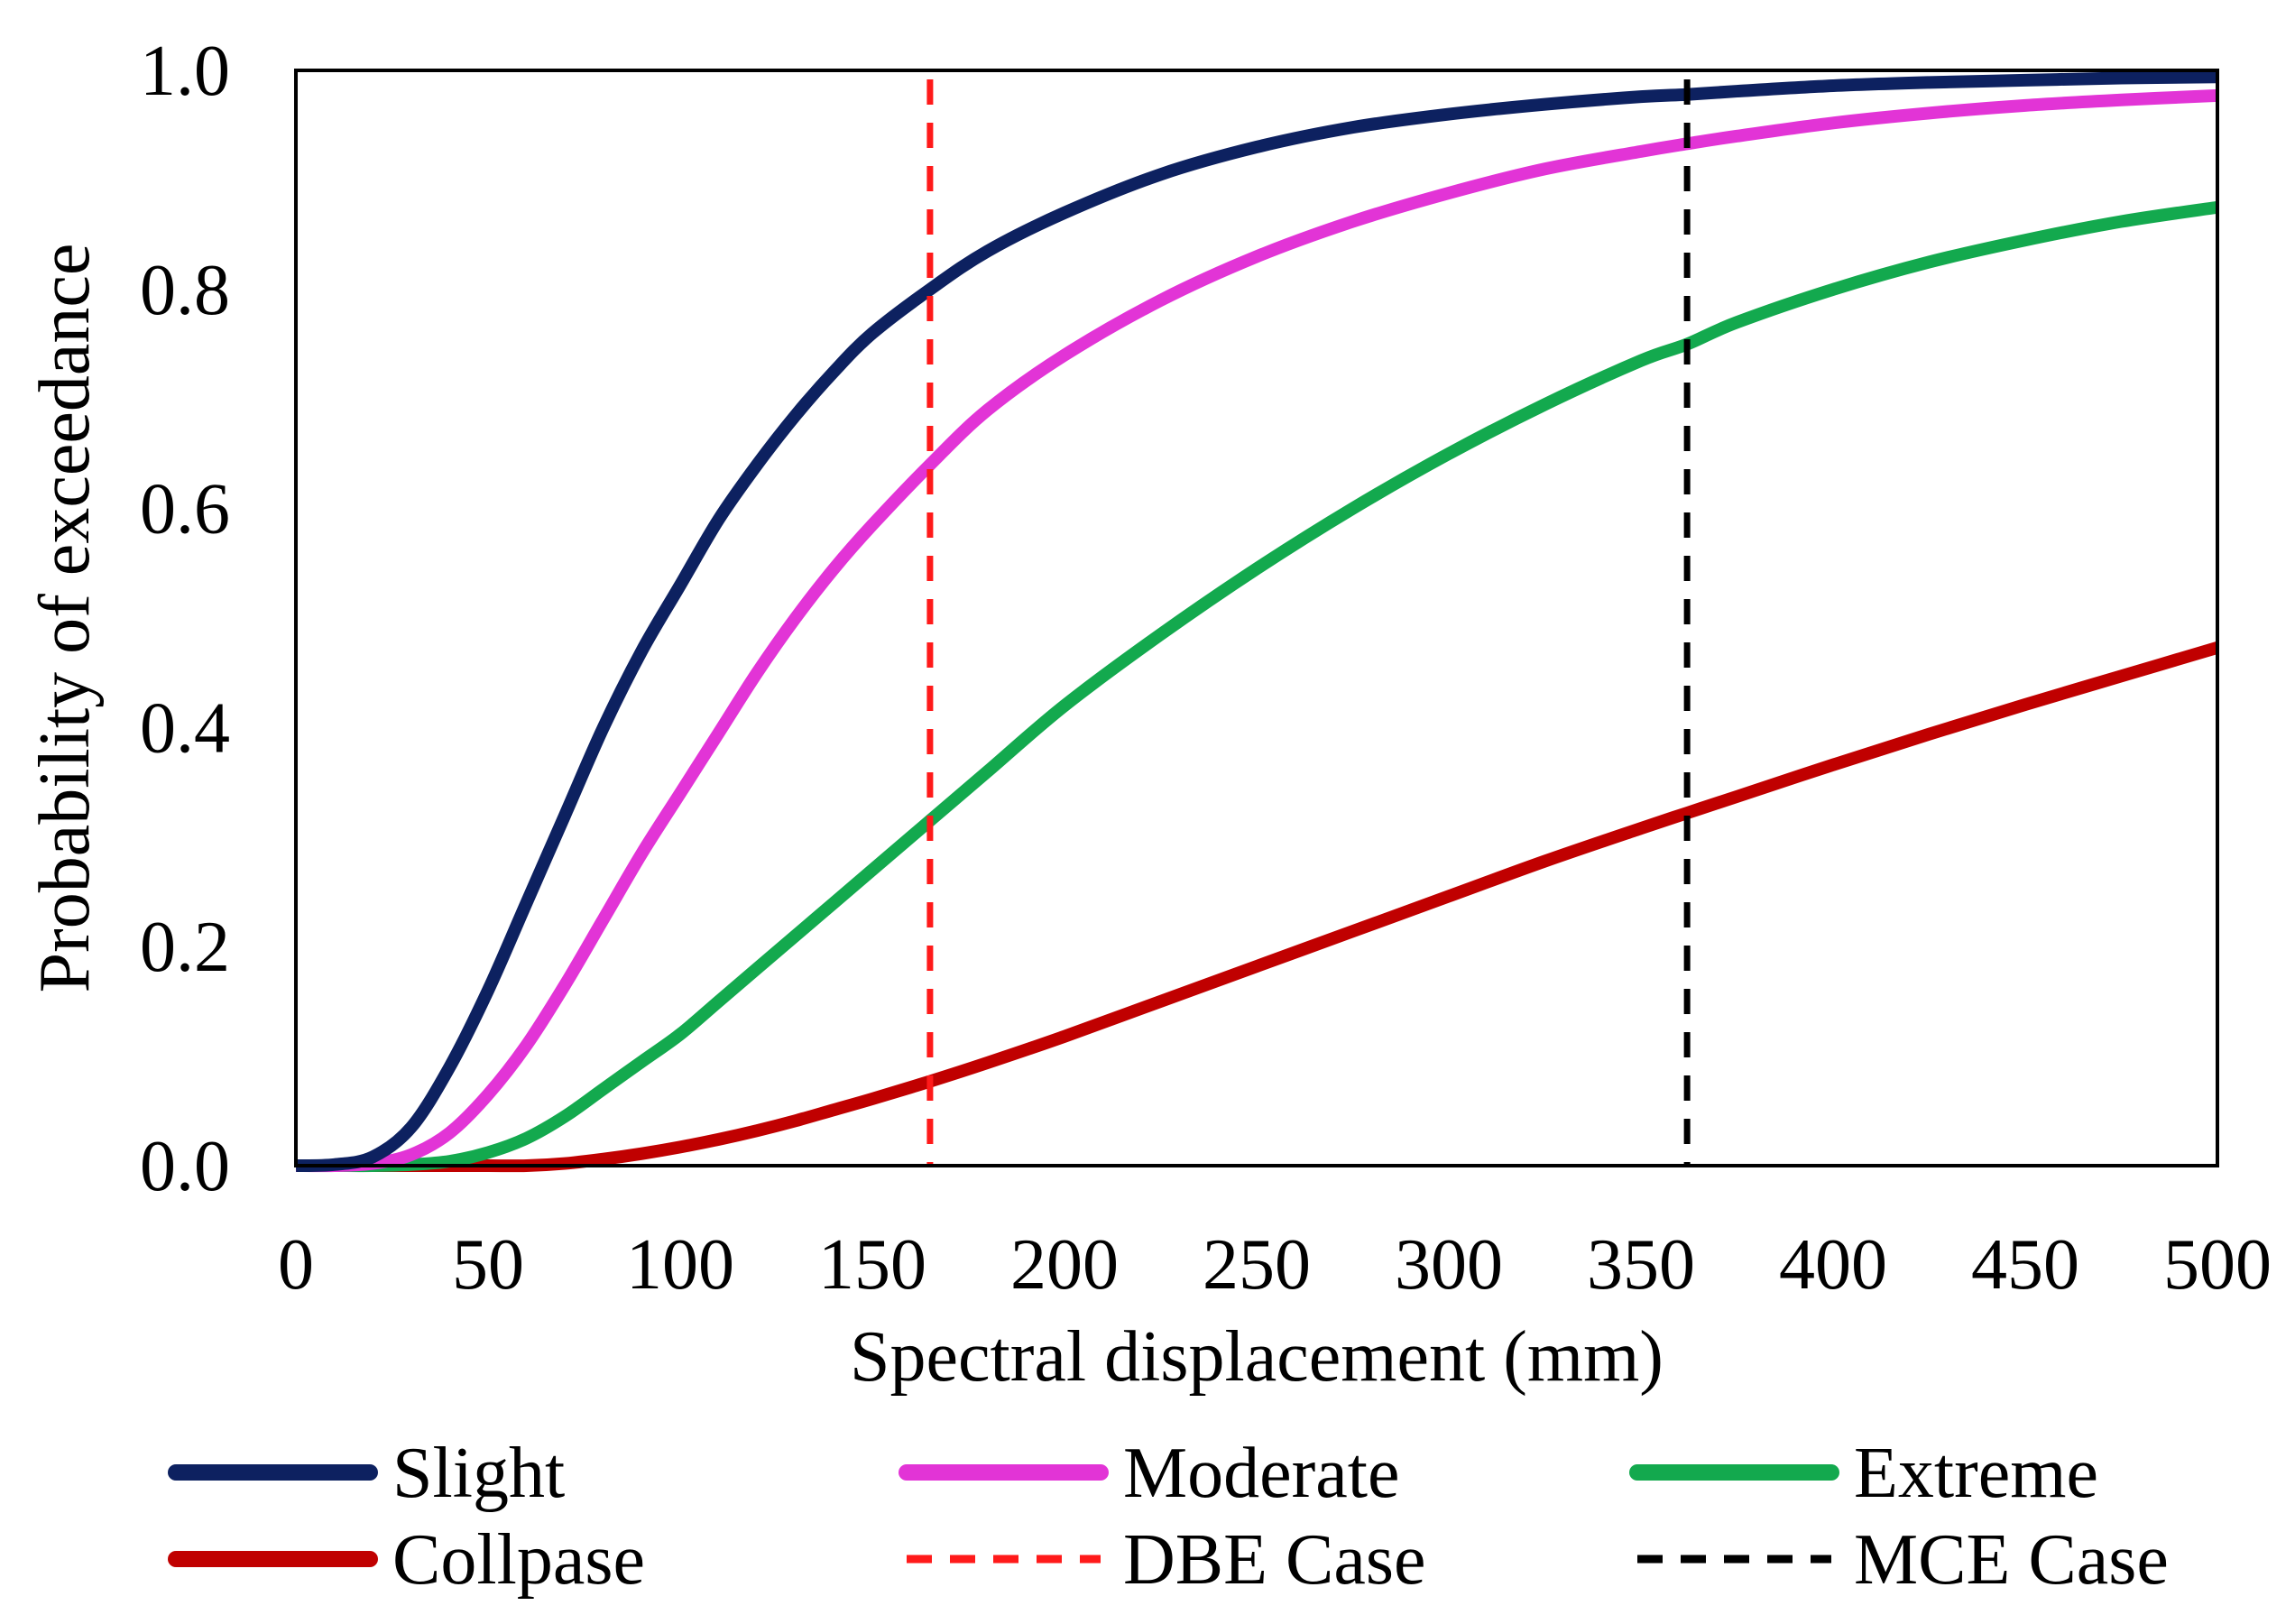 The height and width of the screenshot is (1624, 2295). What do you see at coordinates (296, 1265) in the screenshot?
I see `x-tick-label: 0` at bounding box center [296, 1265].